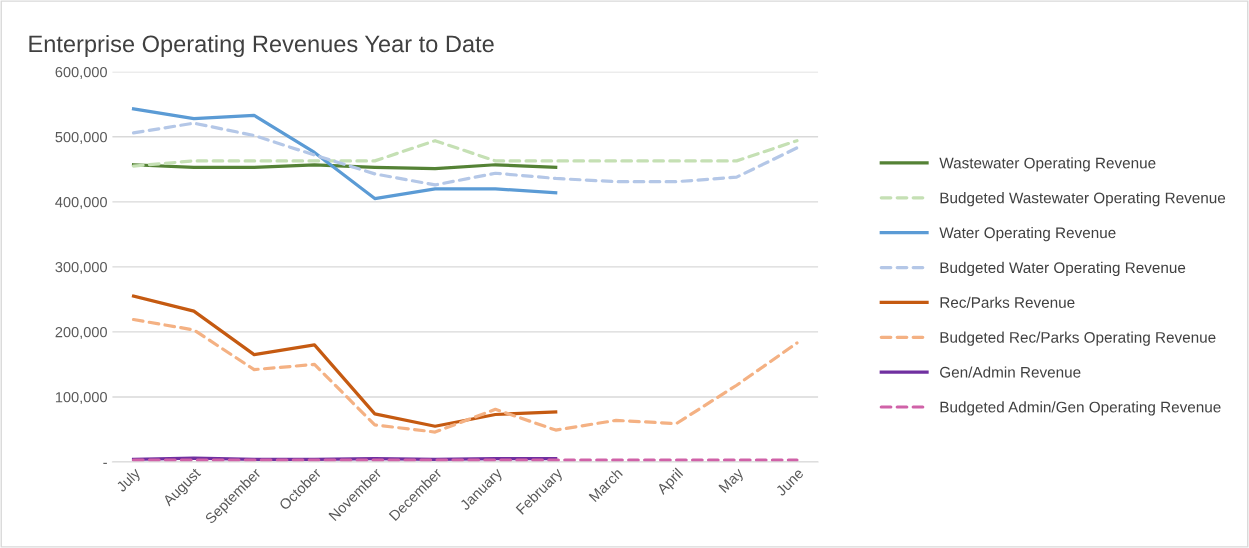  What do you see at coordinates (1078, 338) in the screenshot?
I see `legend-label: Budgeted Rec/Parks Operating Revenue` at bounding box center [1078, 338].